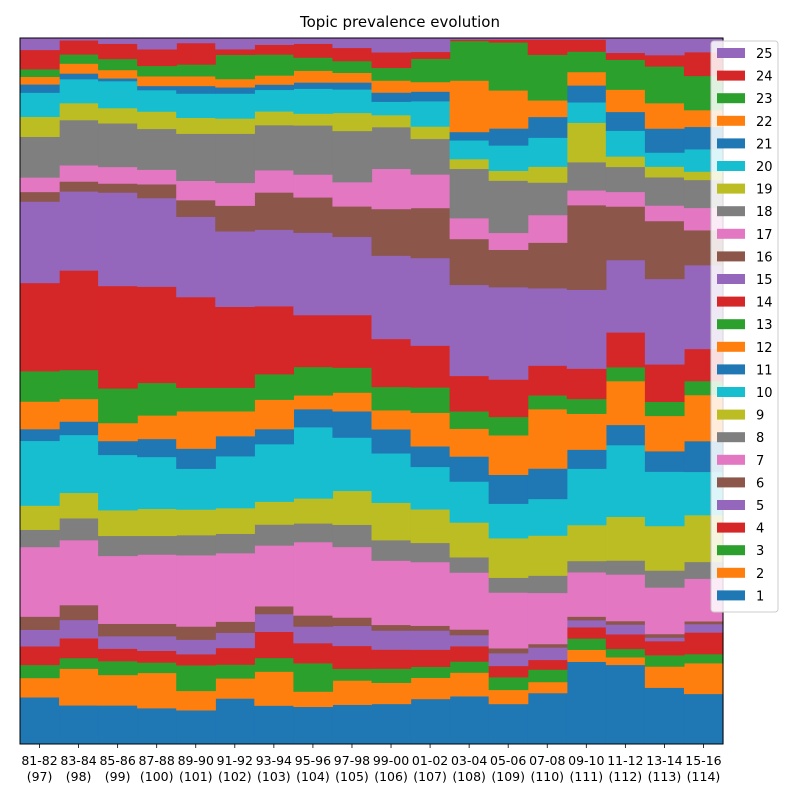 This screenshot has width=800, height=800. What do you see at coordinates (430, 760) in the screenshot?
I see `x-tick-label-period: 01-02` at bounding box center [430, 760].